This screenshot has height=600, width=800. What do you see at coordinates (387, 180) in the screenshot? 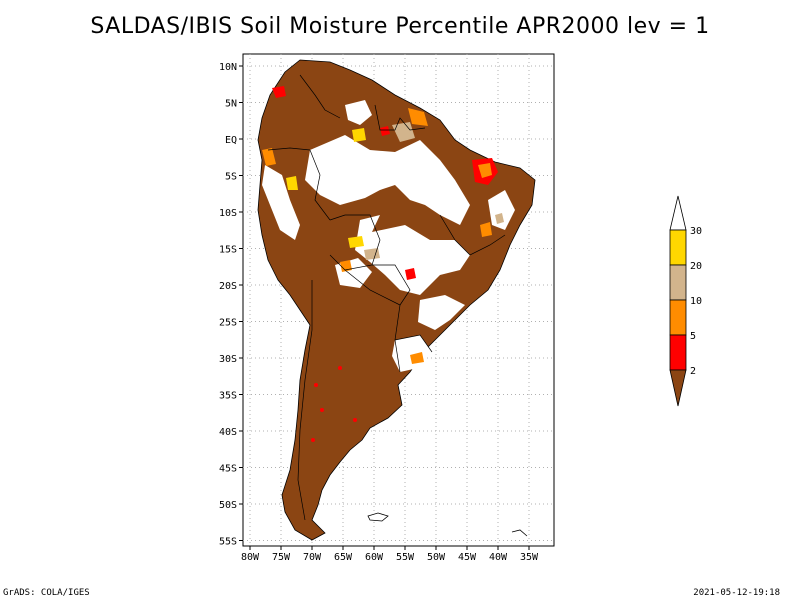
I see `amazon-wet-region` at bounding box center [387, 180].